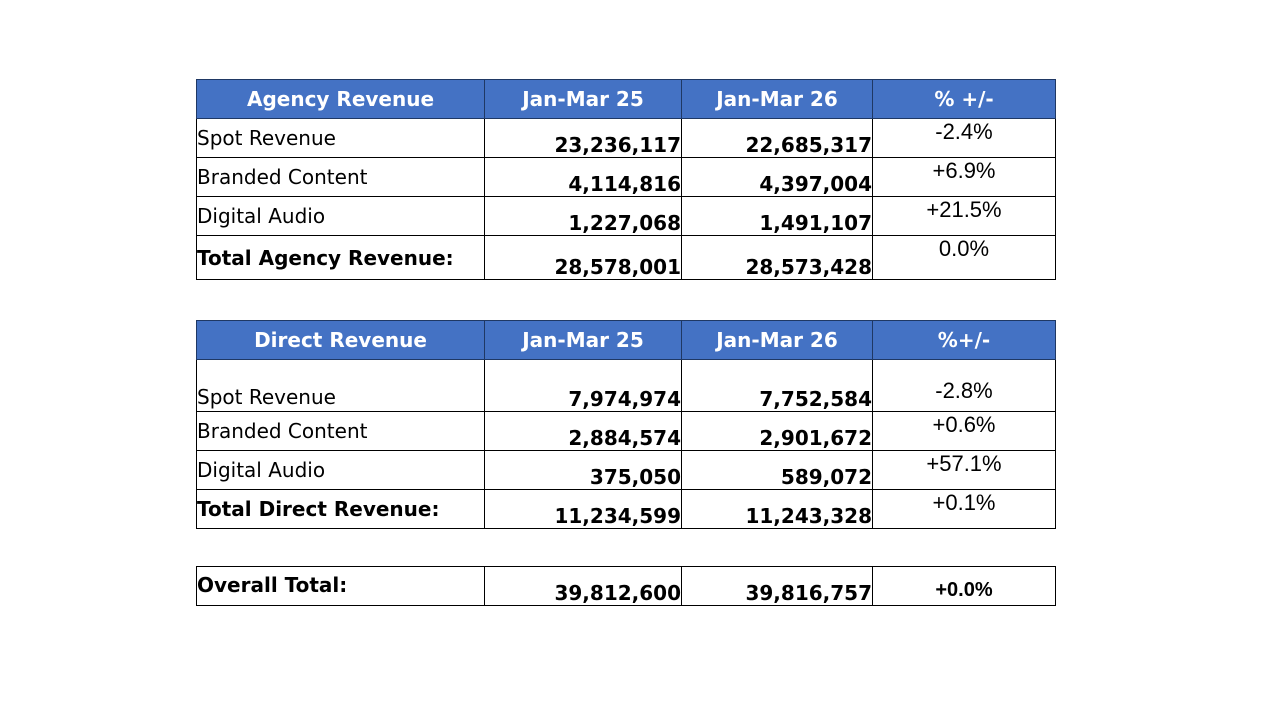 The width and height of the screenshot is (1280, 720). Describe the element at coordinates (777, 385) in the screenshot. I see `row-q26-value: 7,752,584` at that location.